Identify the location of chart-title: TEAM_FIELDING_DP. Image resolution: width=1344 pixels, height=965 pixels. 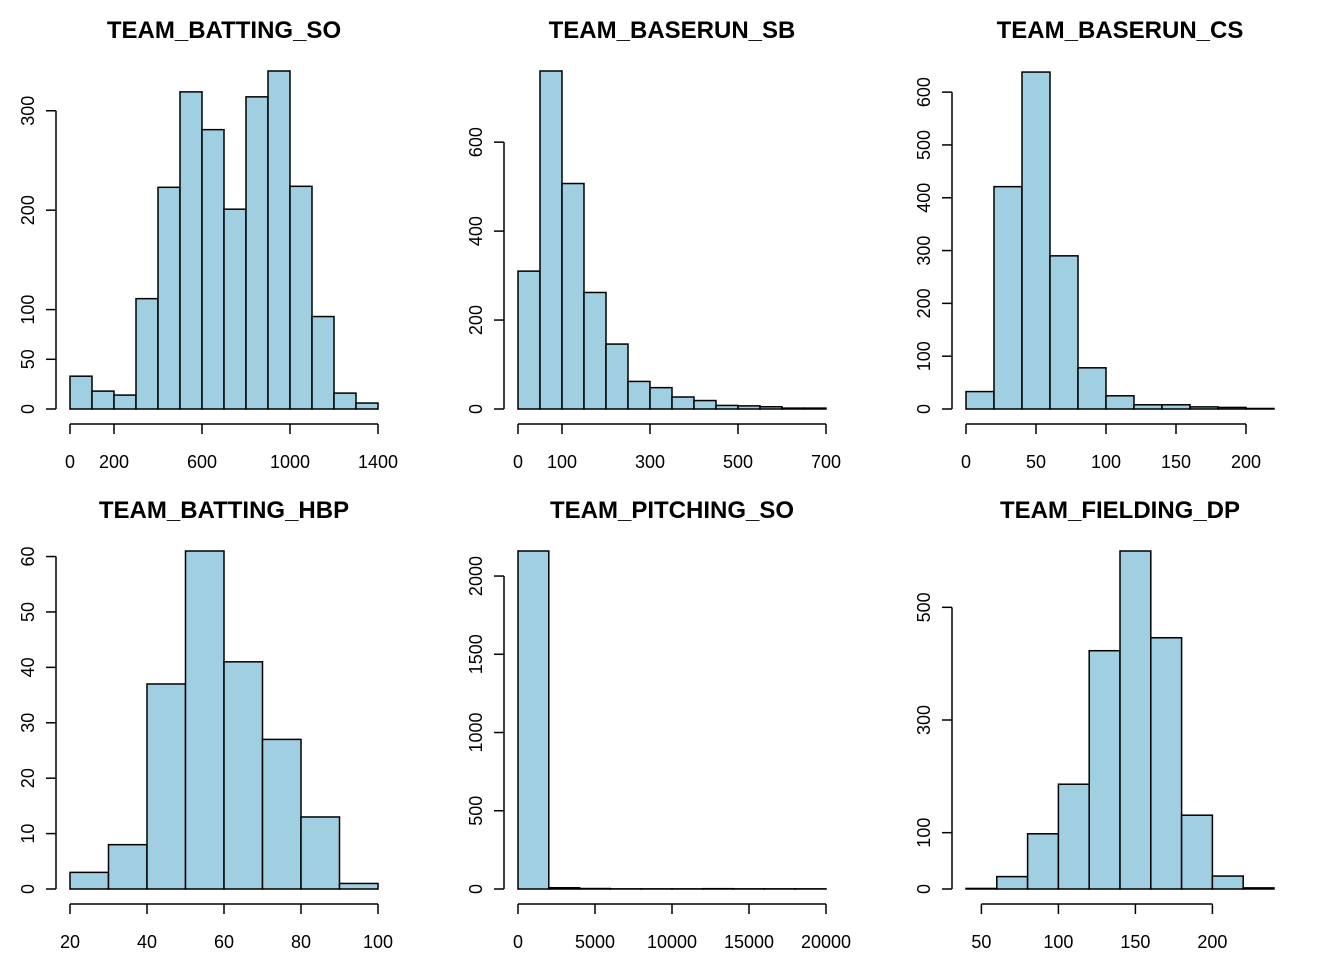
(1120, 510).